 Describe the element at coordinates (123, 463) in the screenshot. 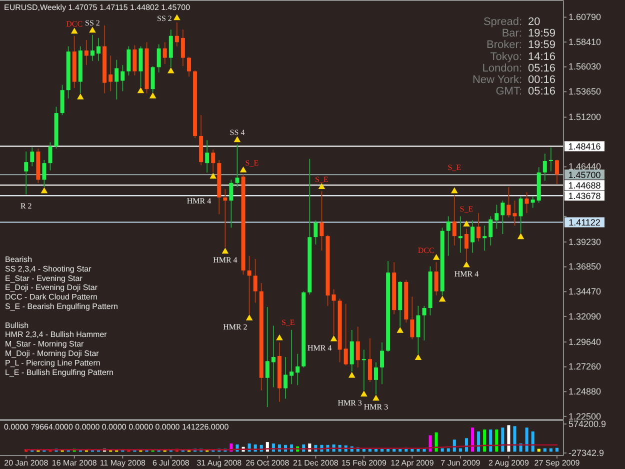

I see `x-tick-label: 11 May 2008` at that location.